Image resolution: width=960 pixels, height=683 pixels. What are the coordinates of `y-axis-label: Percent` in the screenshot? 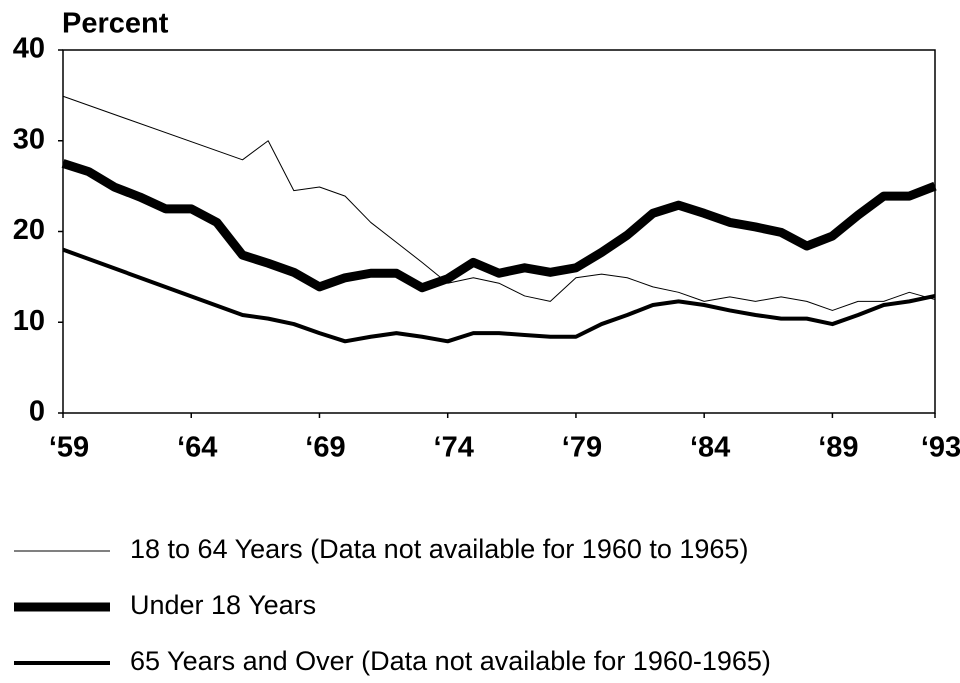 It's located at (115, 24).